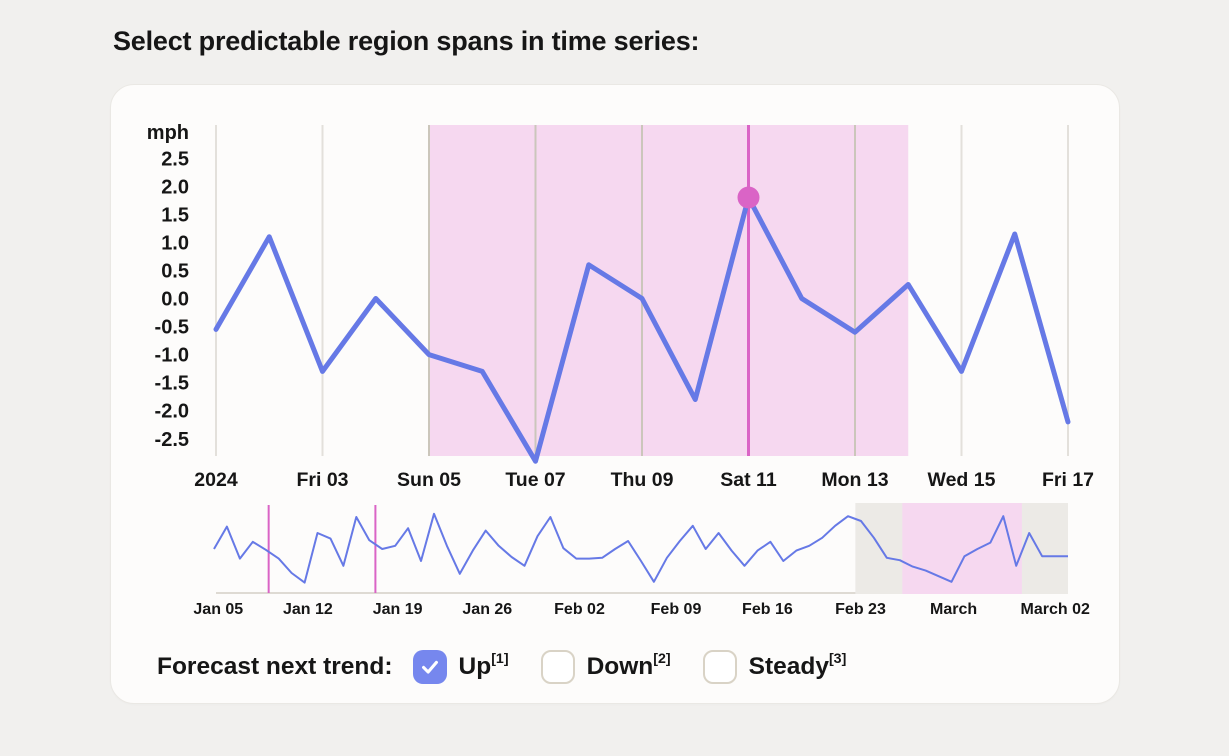 The width and height of the screenshot is (1229, 756). What do you see at coordinates (748, 197) in the screenshot?
I see `highlight-point` at bounding box center [748, 197].